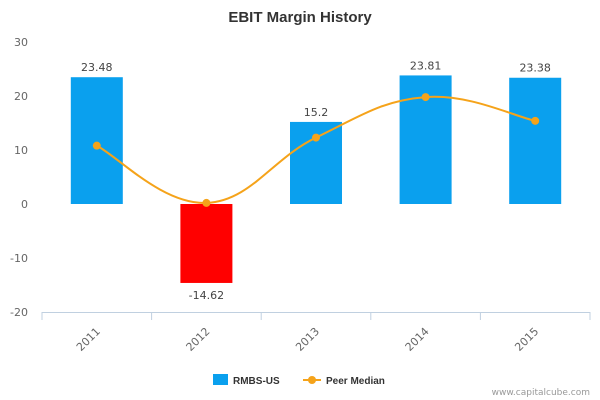 This screenshot has width=600, height=400. What do you see at coordinates (96, 140) in the screenshot?
I see `bar-2011` at bounding box center [96, 140].